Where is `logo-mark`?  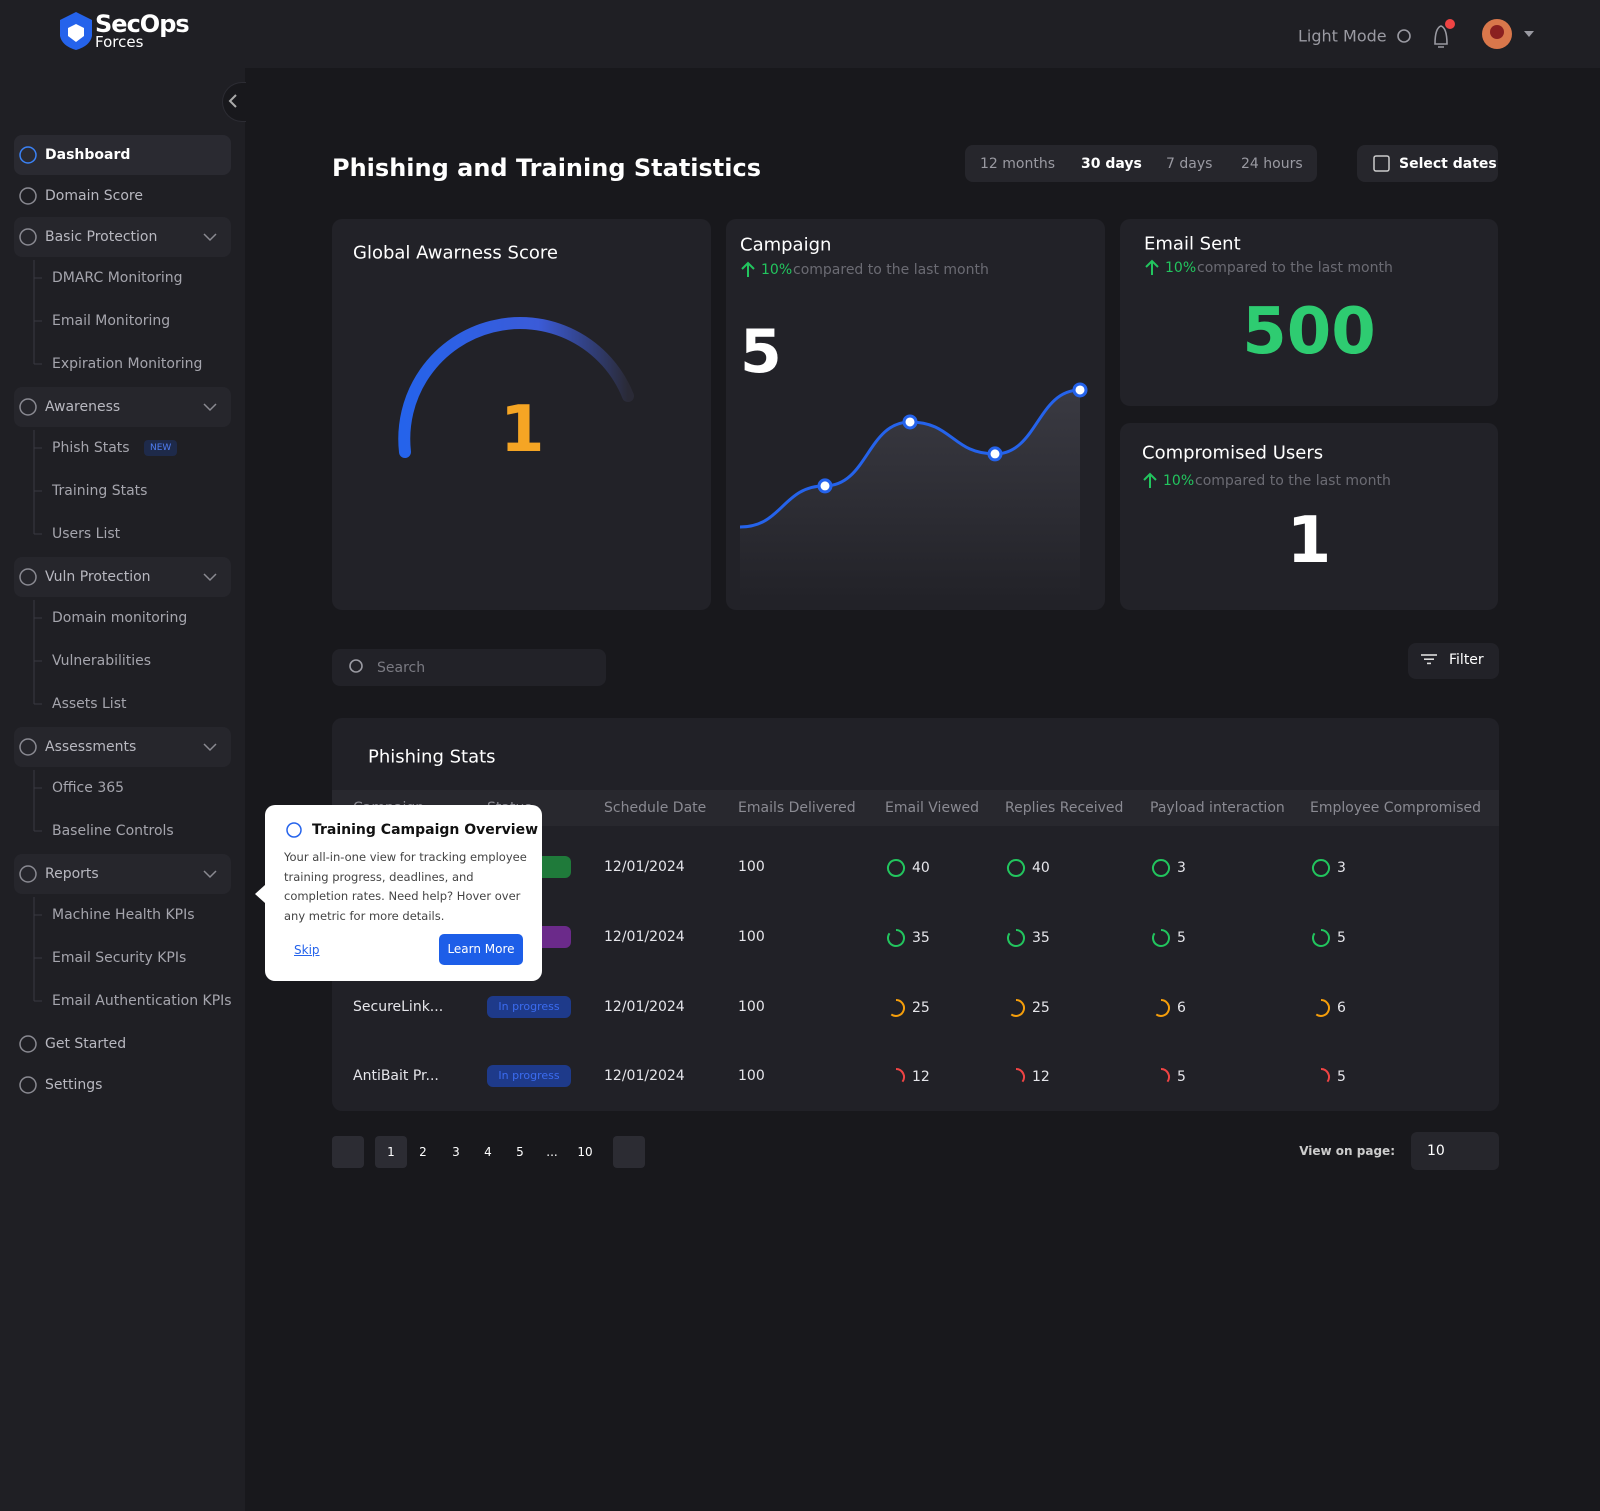
logo-mark is located at coordinates (76, 33).